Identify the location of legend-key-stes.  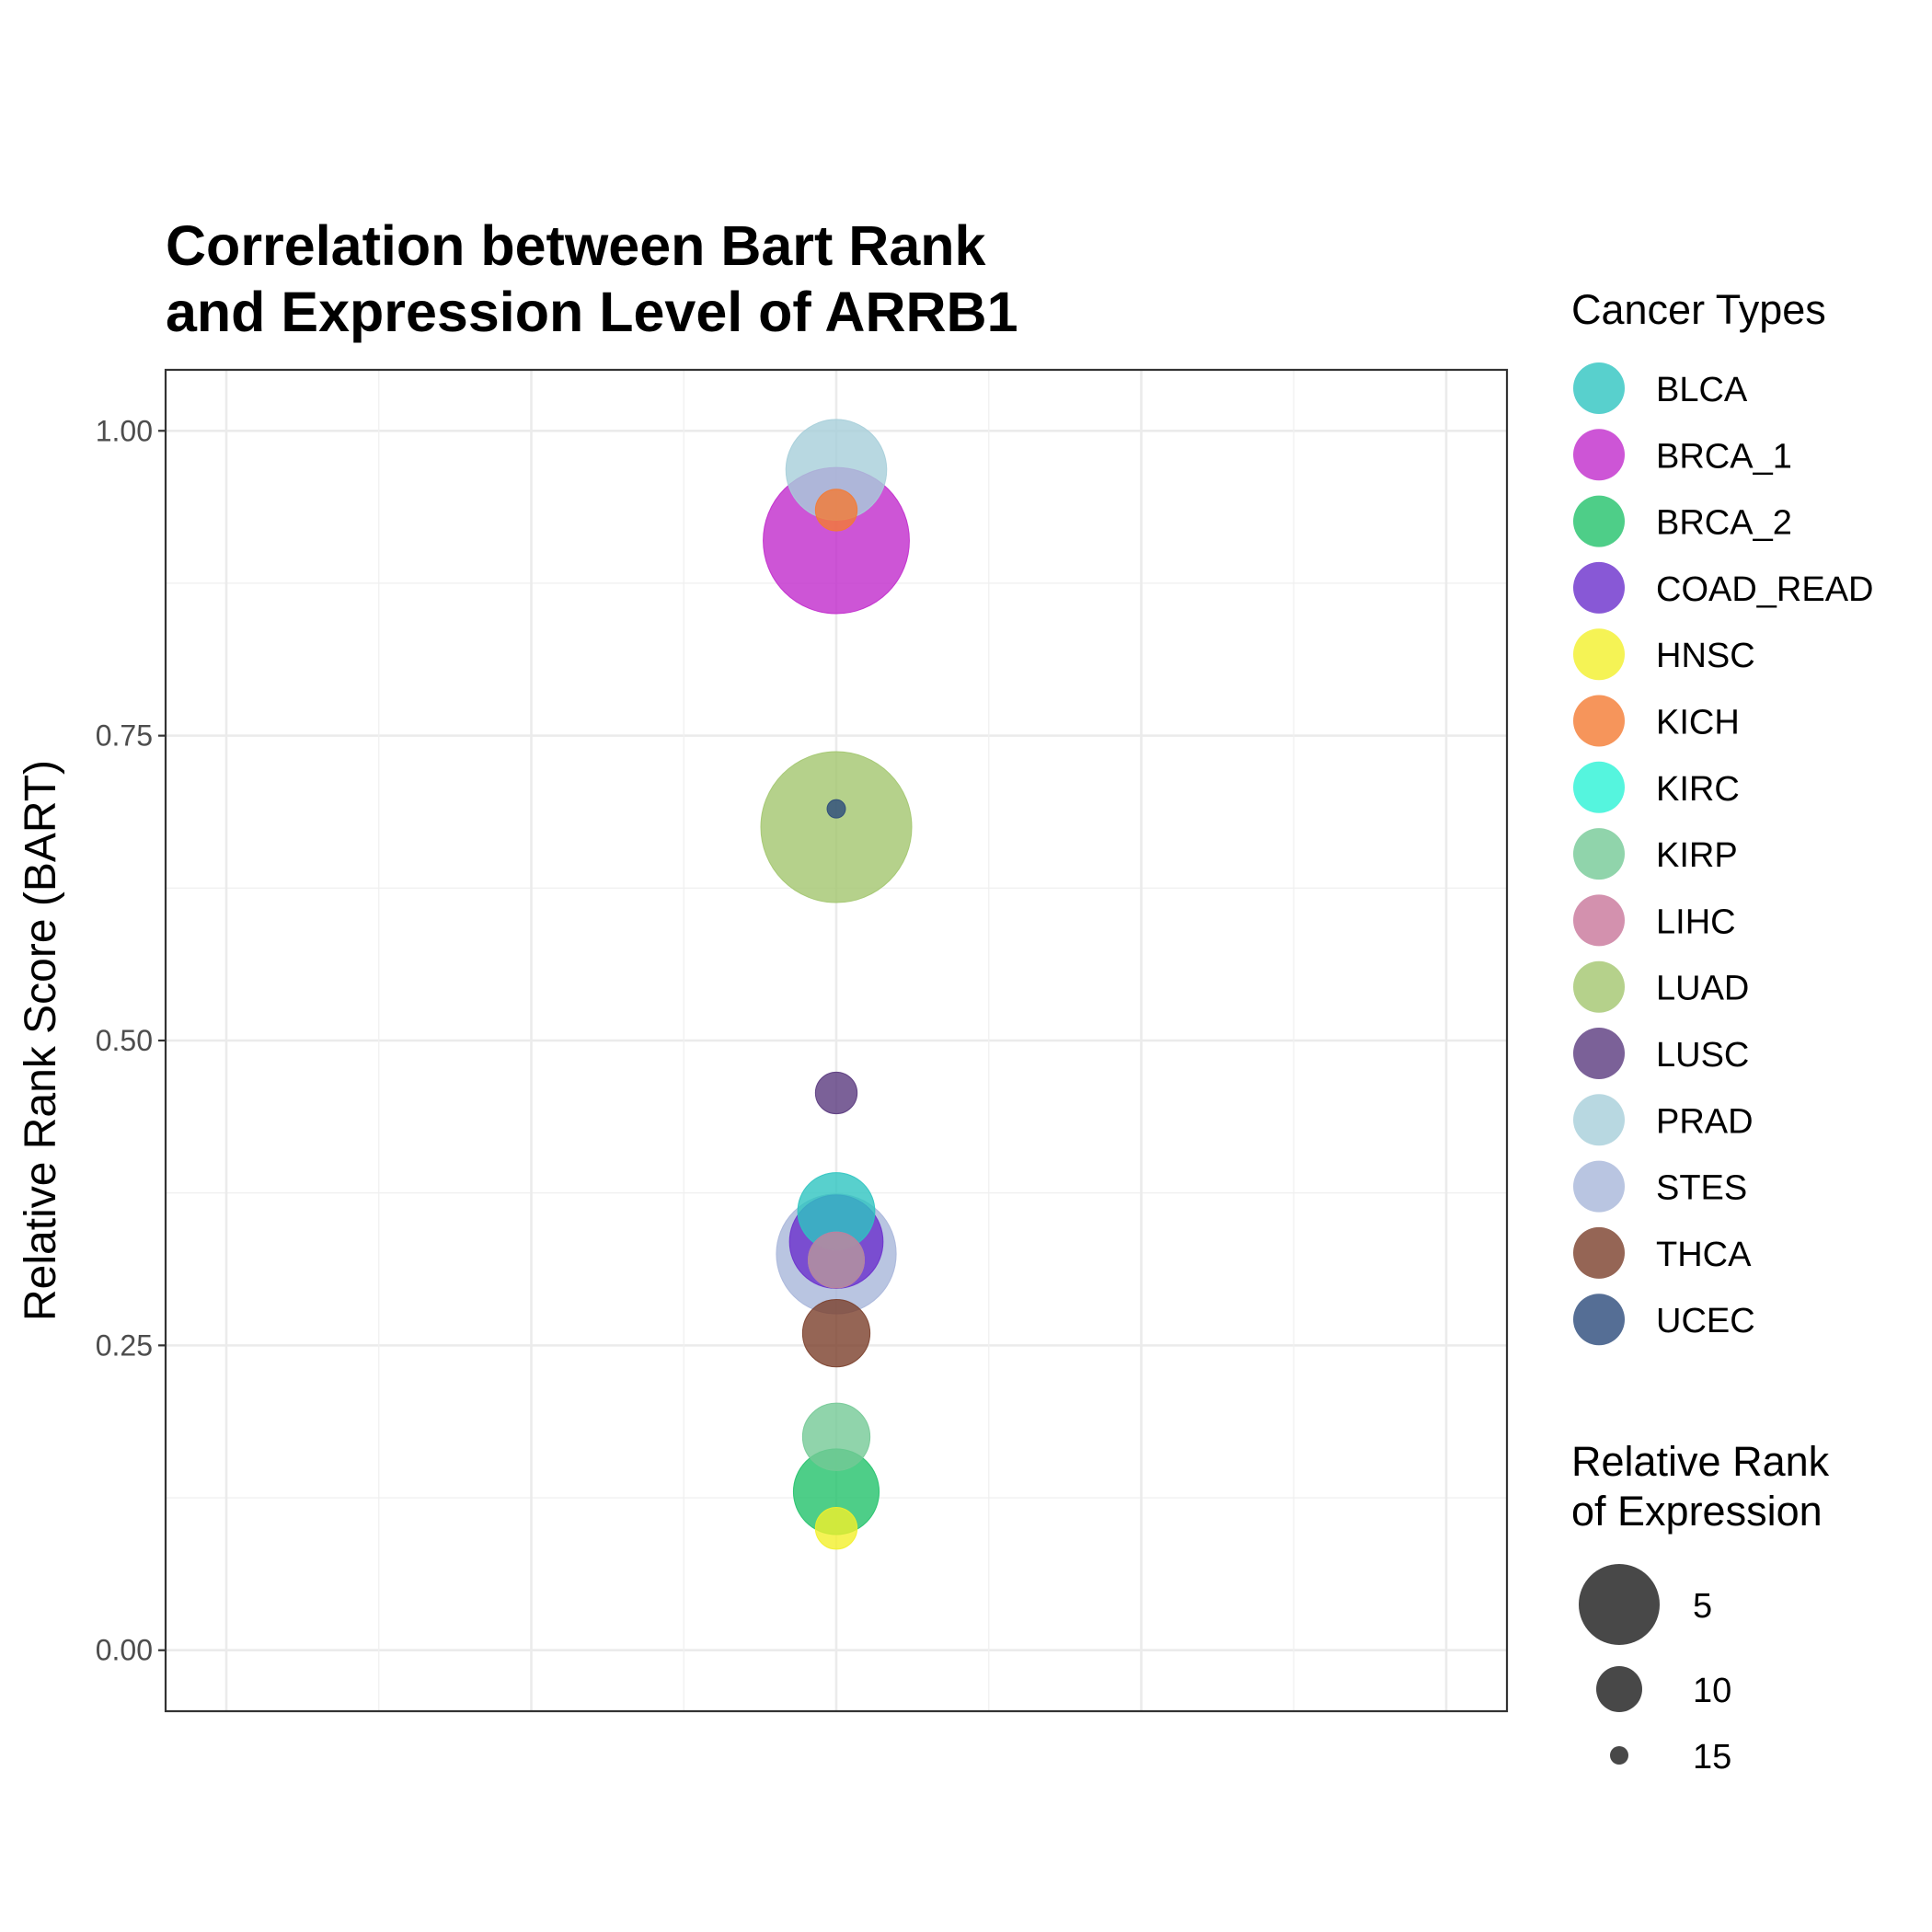
(1599, 1186).